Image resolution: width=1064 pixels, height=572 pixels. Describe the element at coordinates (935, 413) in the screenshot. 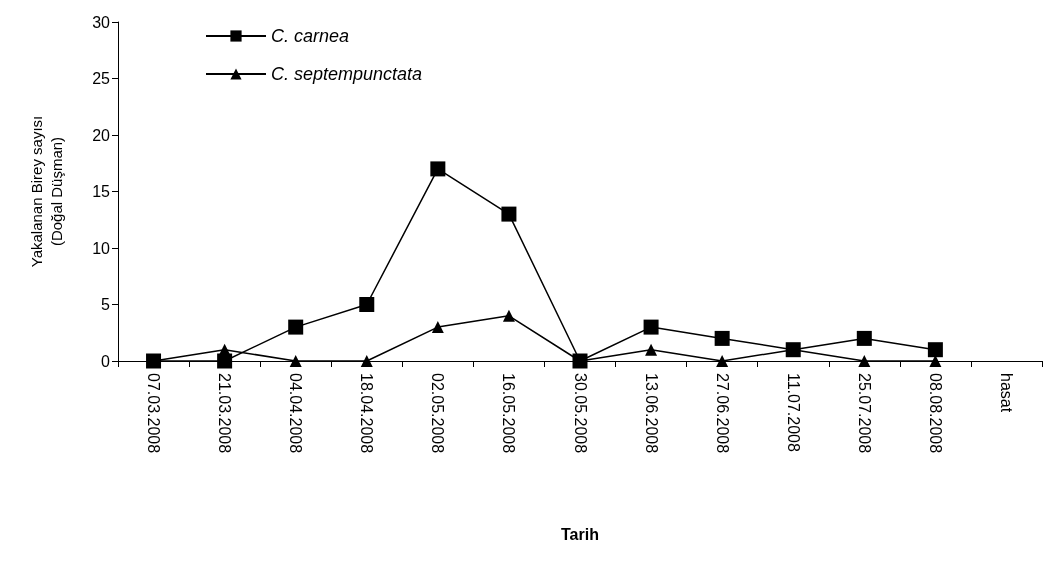

I see `x-tick-label: 08.08.2008` at that location.